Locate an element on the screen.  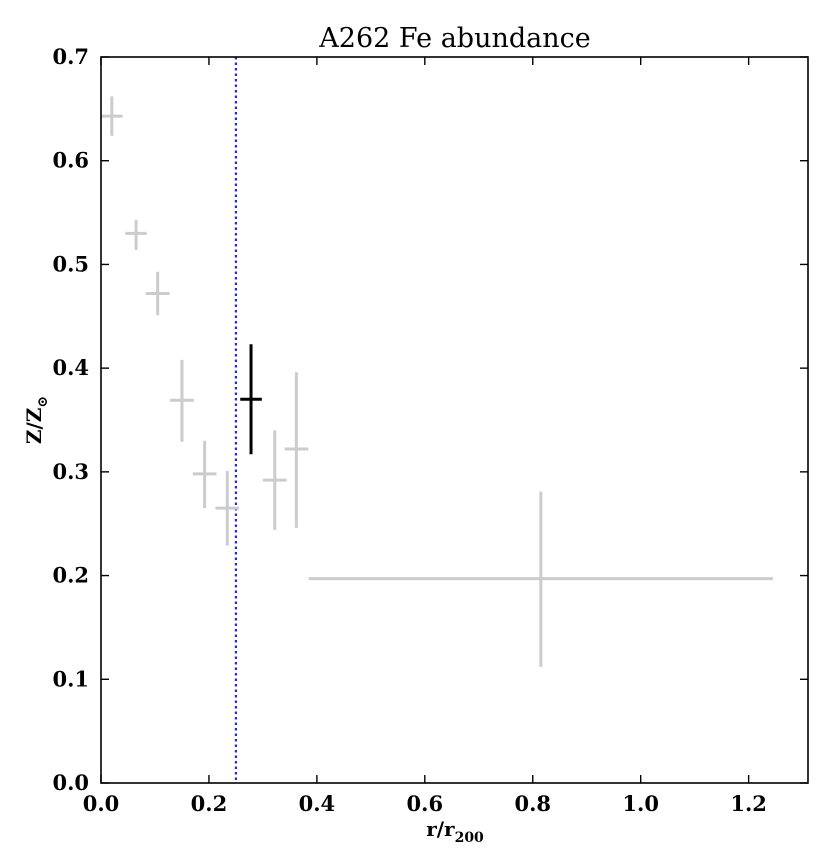
y-tick-label: 0.7 is located at coordinates (70, 56).